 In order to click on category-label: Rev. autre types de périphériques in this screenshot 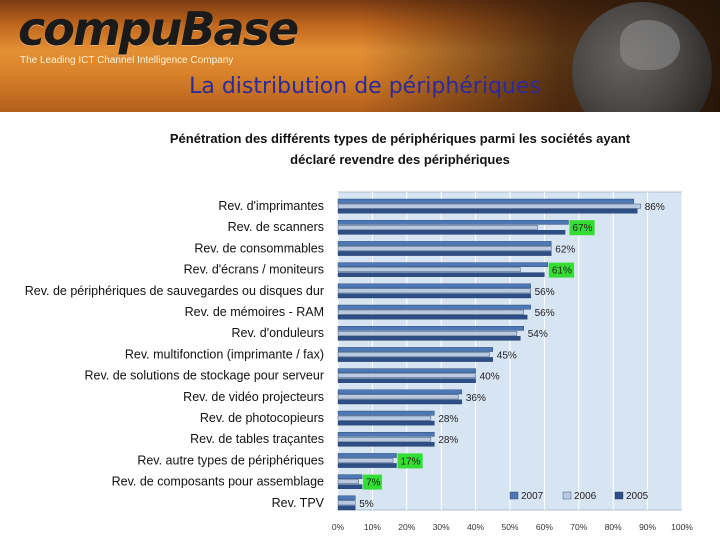, I will do `click(230, 460)`.